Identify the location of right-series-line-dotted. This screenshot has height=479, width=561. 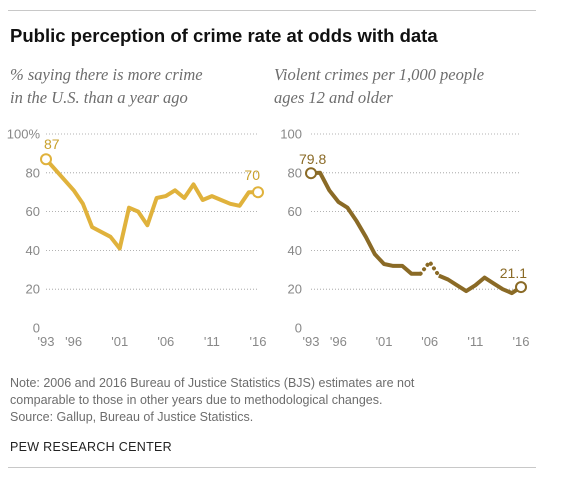
(429, 269).